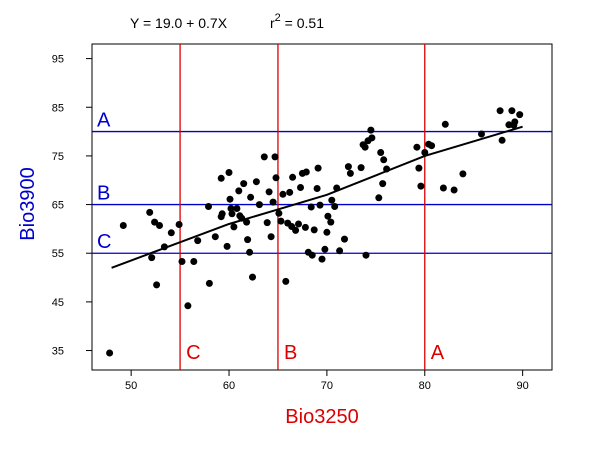  Describe the element at coordinates (58, 206) in the screenshot. I see `y-tick-label: 65` at that location.